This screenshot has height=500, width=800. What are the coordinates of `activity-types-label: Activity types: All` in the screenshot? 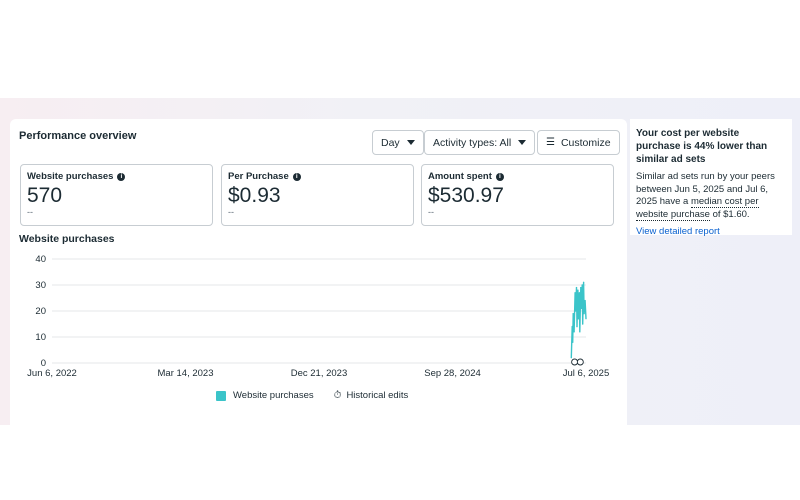 It's located at (472, 142).